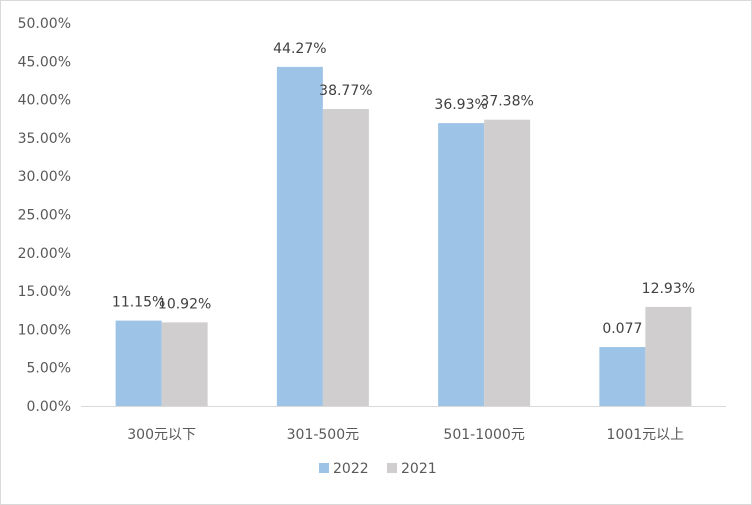 Image resolution: width=752 pixels, height=505 pixels. I want to click on y-tick-label: 25.00%, so click(44, 216).